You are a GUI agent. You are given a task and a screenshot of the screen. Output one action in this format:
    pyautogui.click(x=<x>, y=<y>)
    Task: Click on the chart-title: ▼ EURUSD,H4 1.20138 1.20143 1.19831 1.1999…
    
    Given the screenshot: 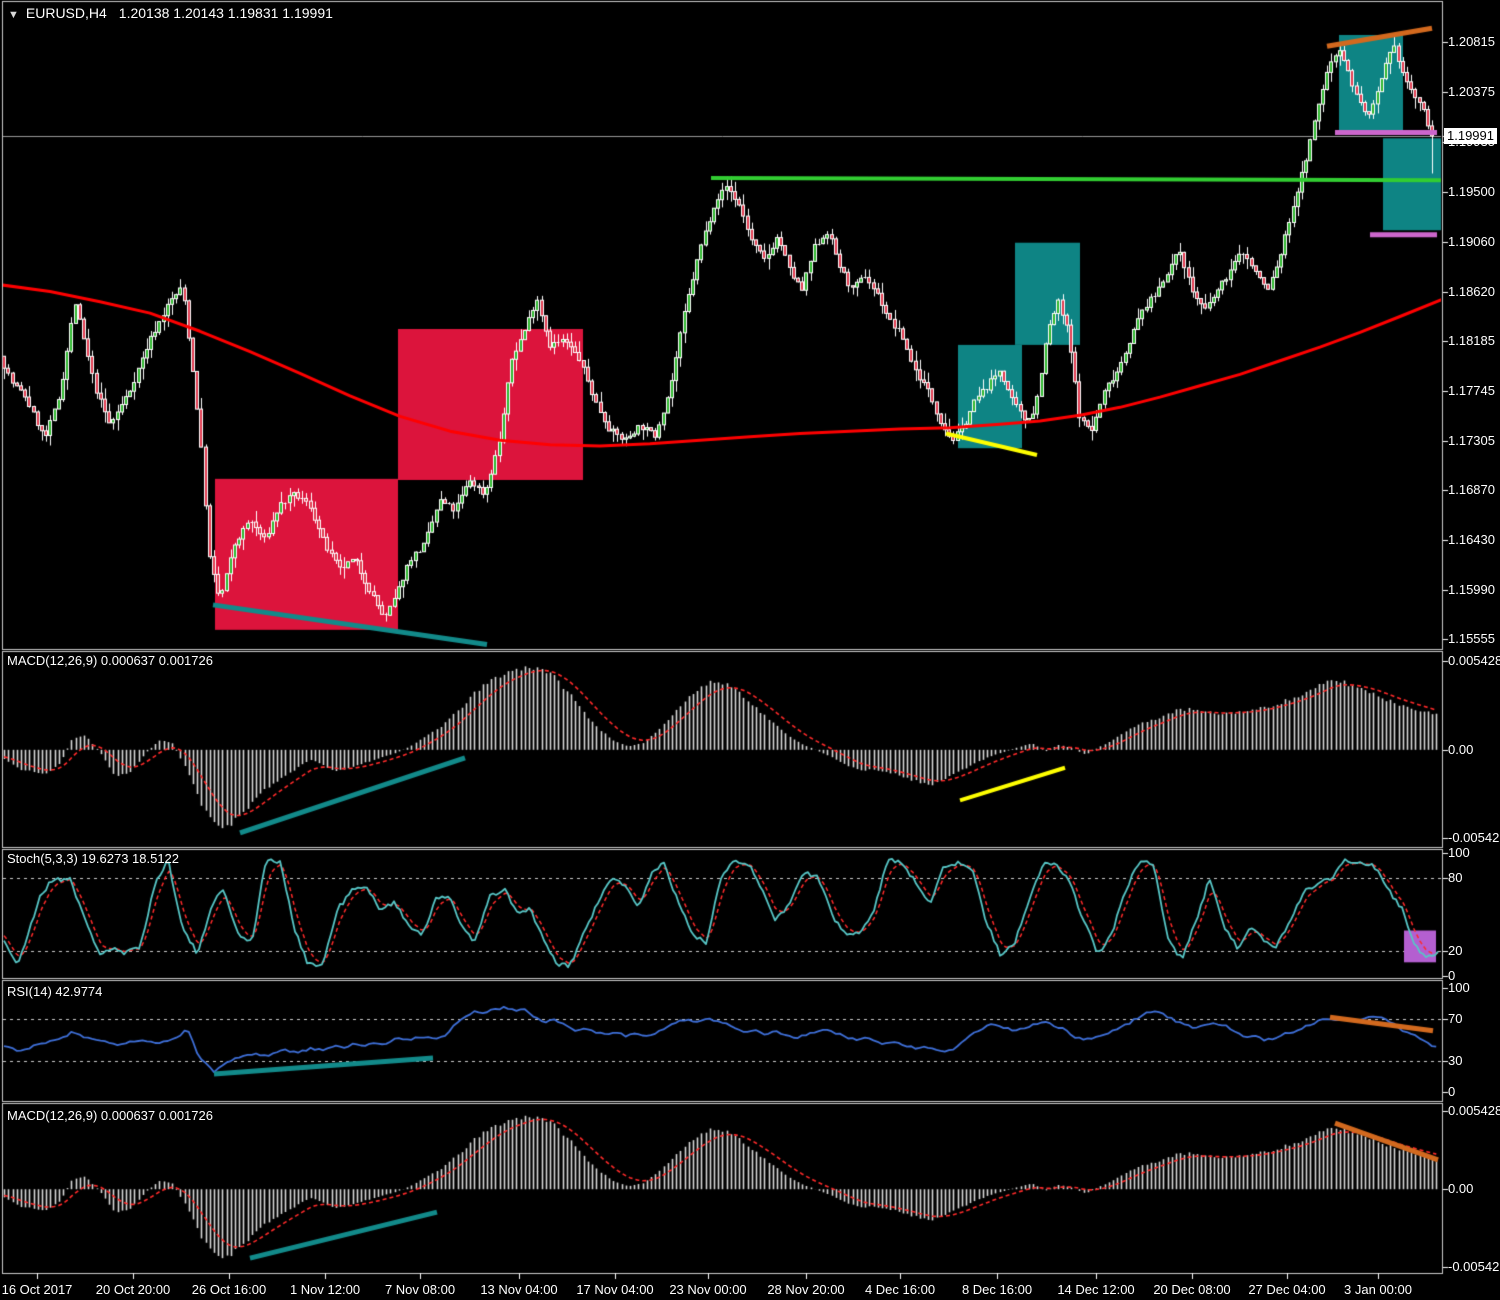 What is the action you would take?
    pyautogui.click(x=170, y=13)
    